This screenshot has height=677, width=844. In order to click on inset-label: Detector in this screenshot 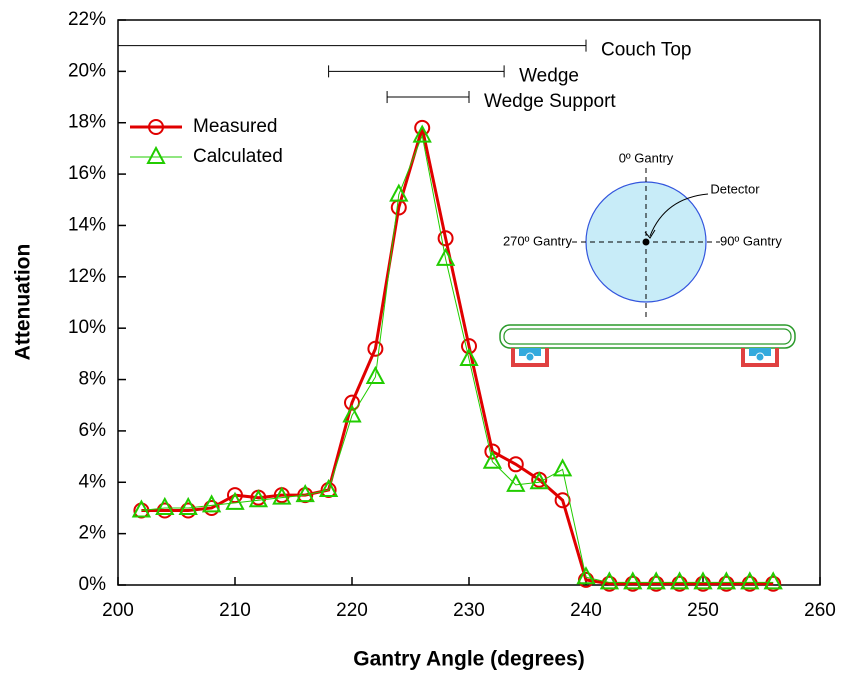, I will do `click(735, 188)`.